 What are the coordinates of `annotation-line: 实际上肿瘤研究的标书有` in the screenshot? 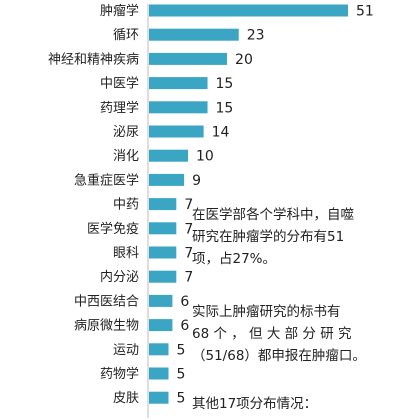 It's located at (266, 312).